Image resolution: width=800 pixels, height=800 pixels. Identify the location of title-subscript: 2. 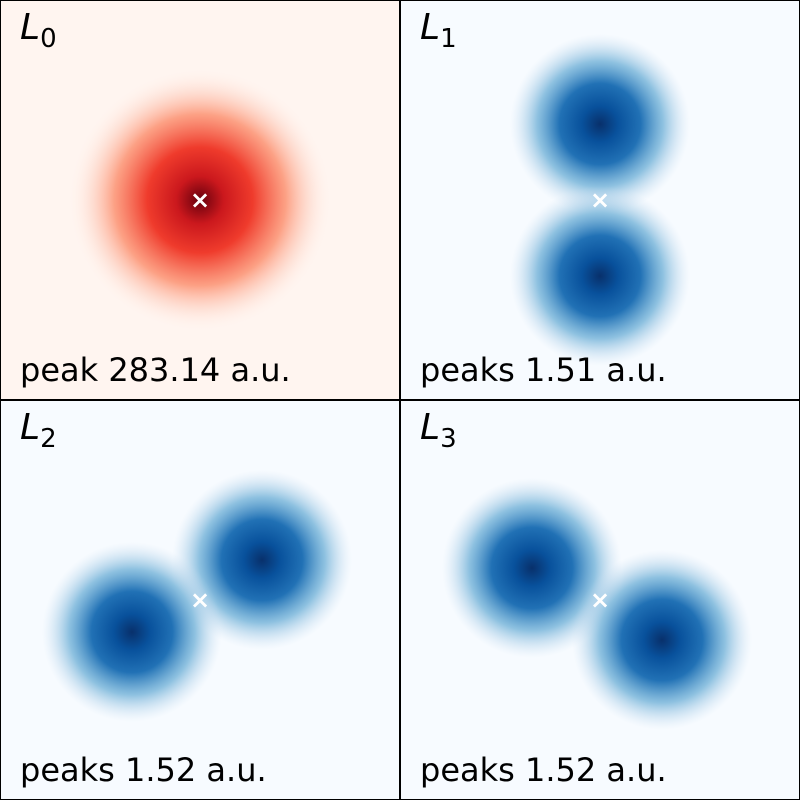
(48, 439).